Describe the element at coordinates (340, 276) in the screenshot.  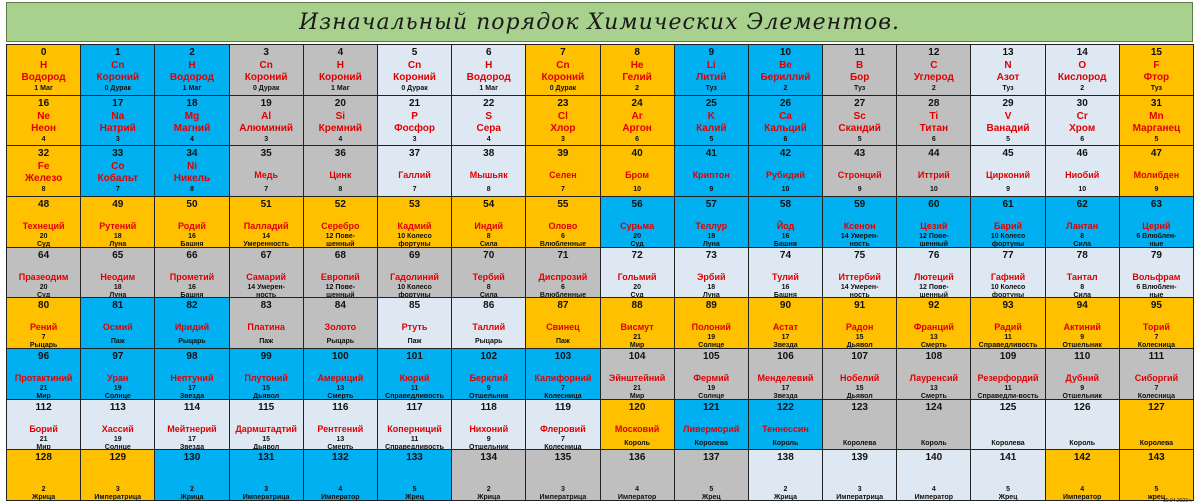
I see `element-name: Европий` at that location.